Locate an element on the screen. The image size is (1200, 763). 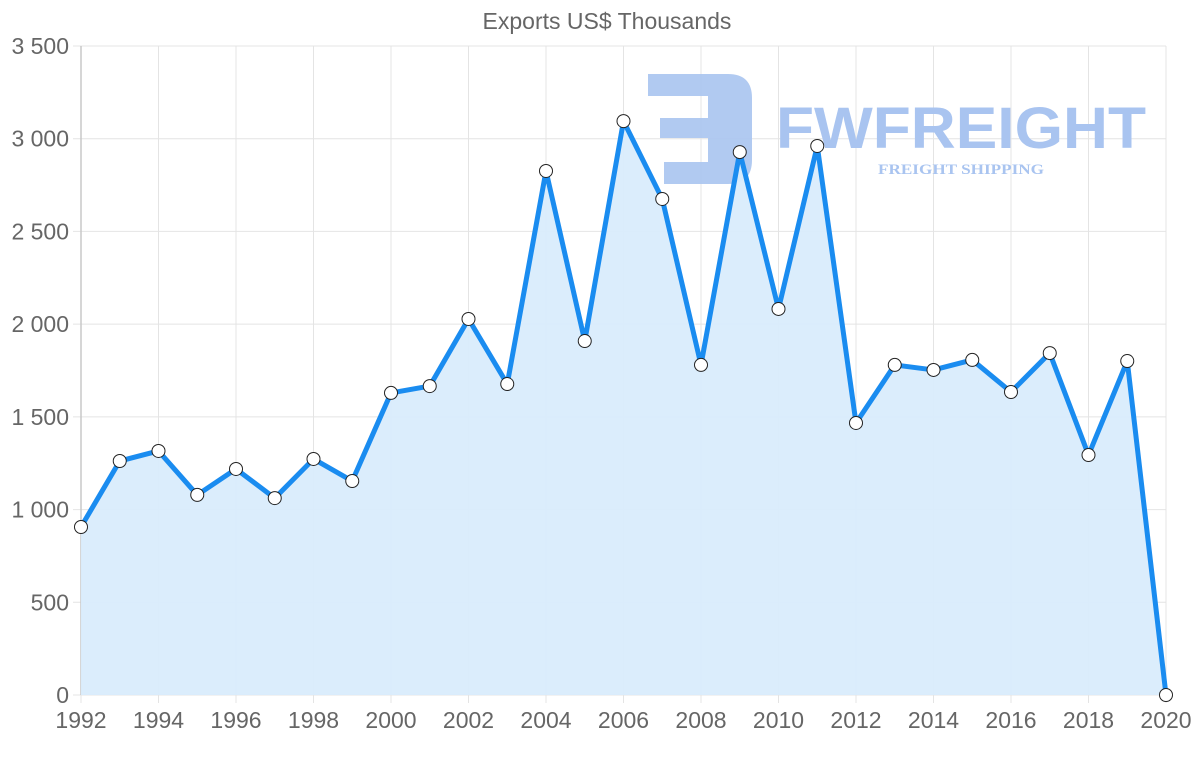
x-tick-label: 1992 is located at coordinates (80, 720).